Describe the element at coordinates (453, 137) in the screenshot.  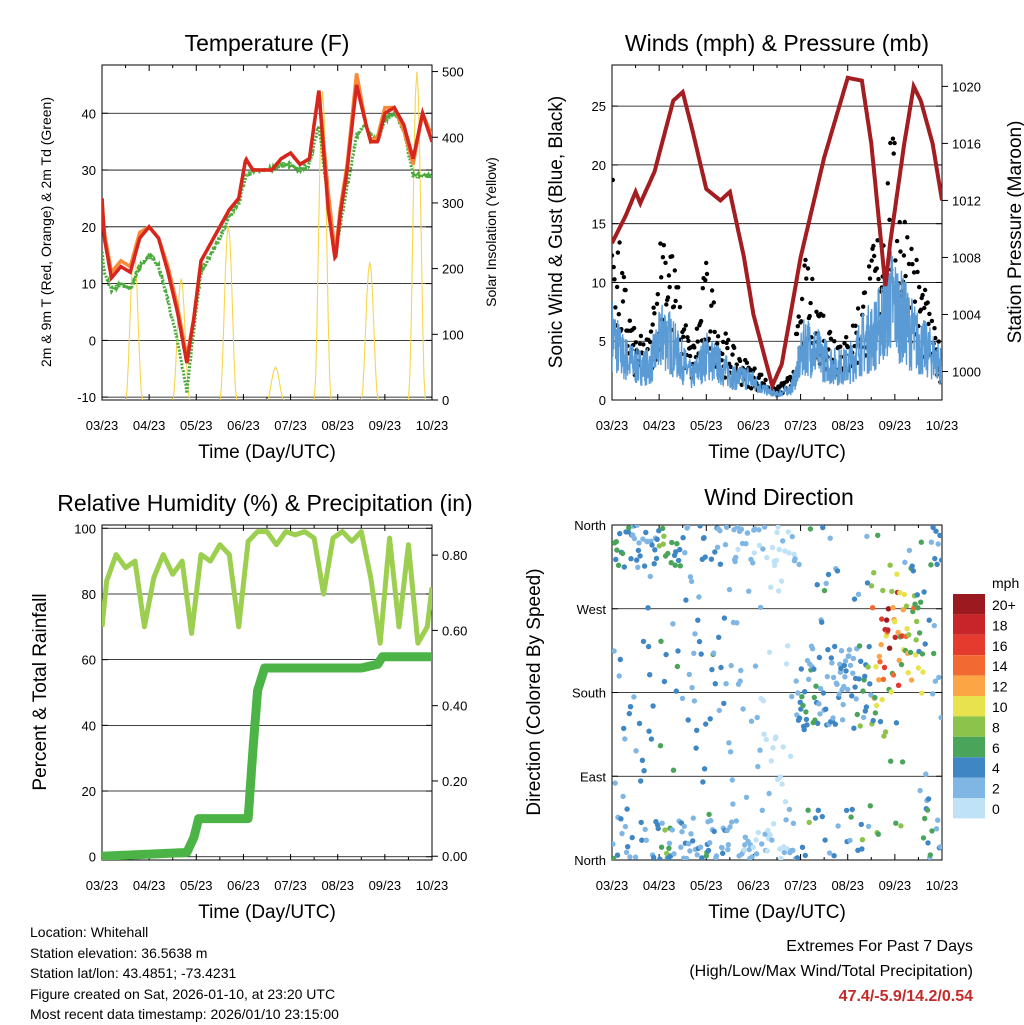
I see `y2-tick-label: 400` at that location.